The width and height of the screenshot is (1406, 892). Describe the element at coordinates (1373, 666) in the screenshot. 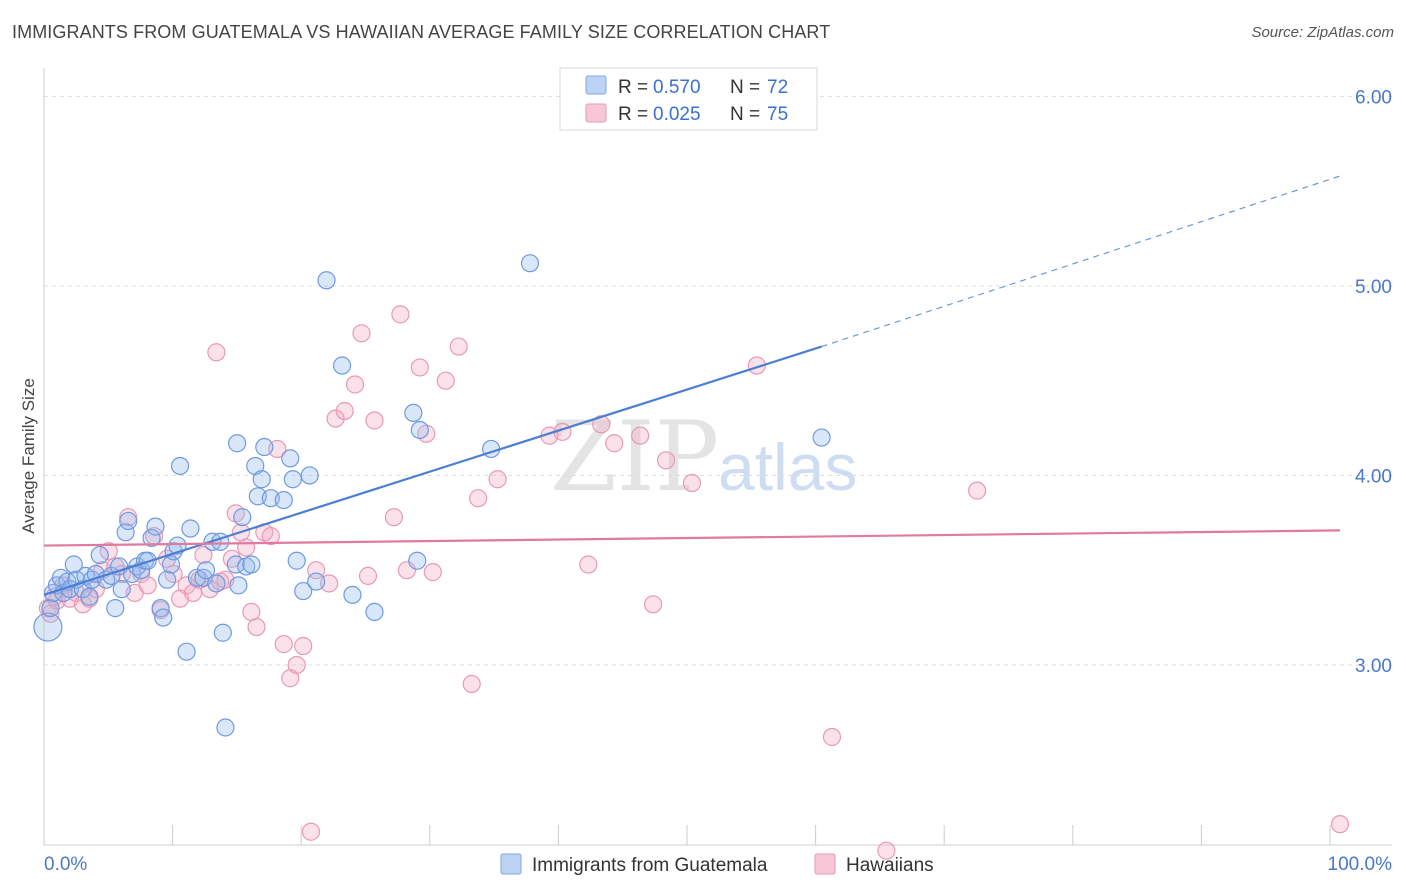

I see `y-tick-label-0: 3.00` at that location.